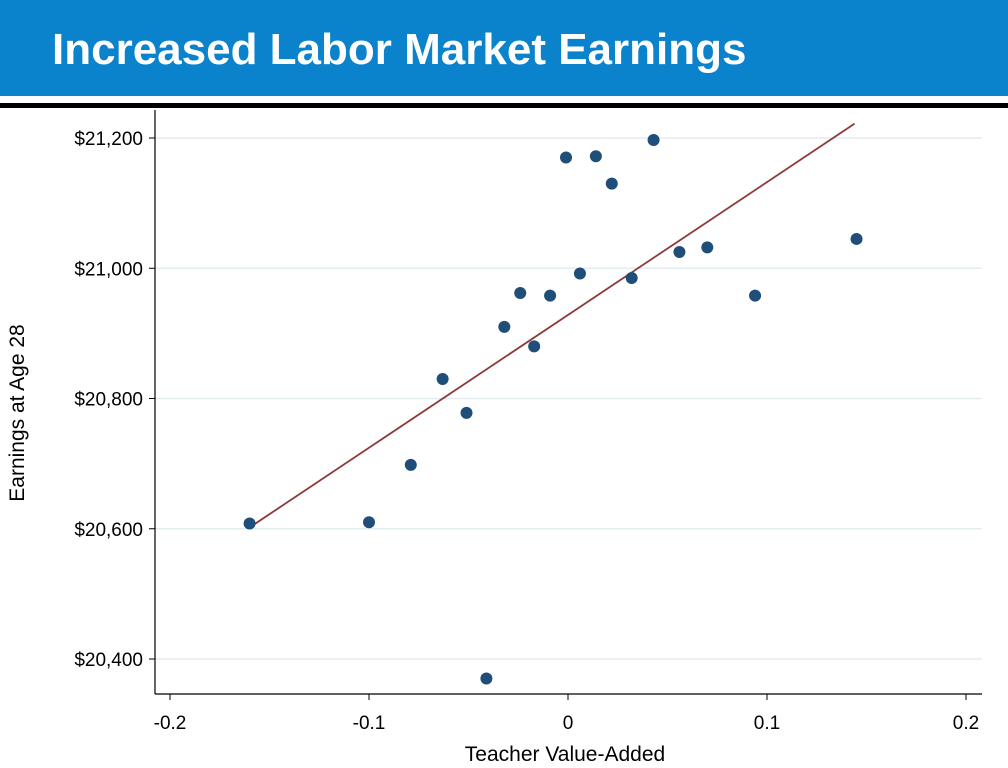 The height and width of the screenshot is (768, 1008). Describe the element at coordinates (108, 400) in the screenshot. I see `y-tick-label: $20,800` at that location.